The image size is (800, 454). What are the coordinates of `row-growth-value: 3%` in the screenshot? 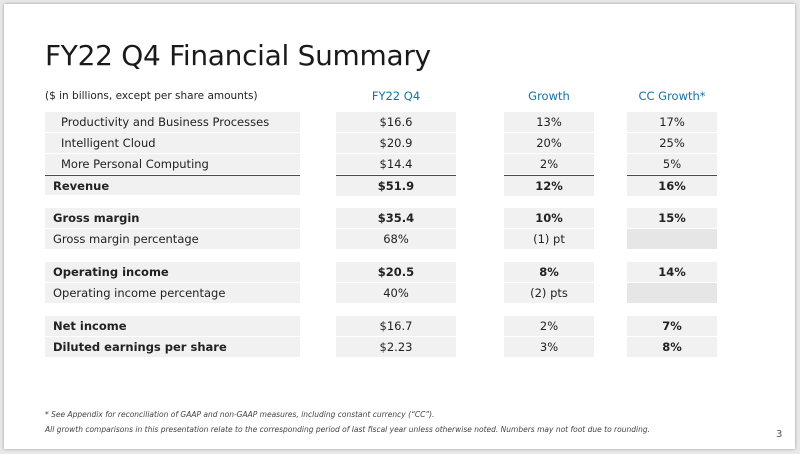 It's located at (549, 347).